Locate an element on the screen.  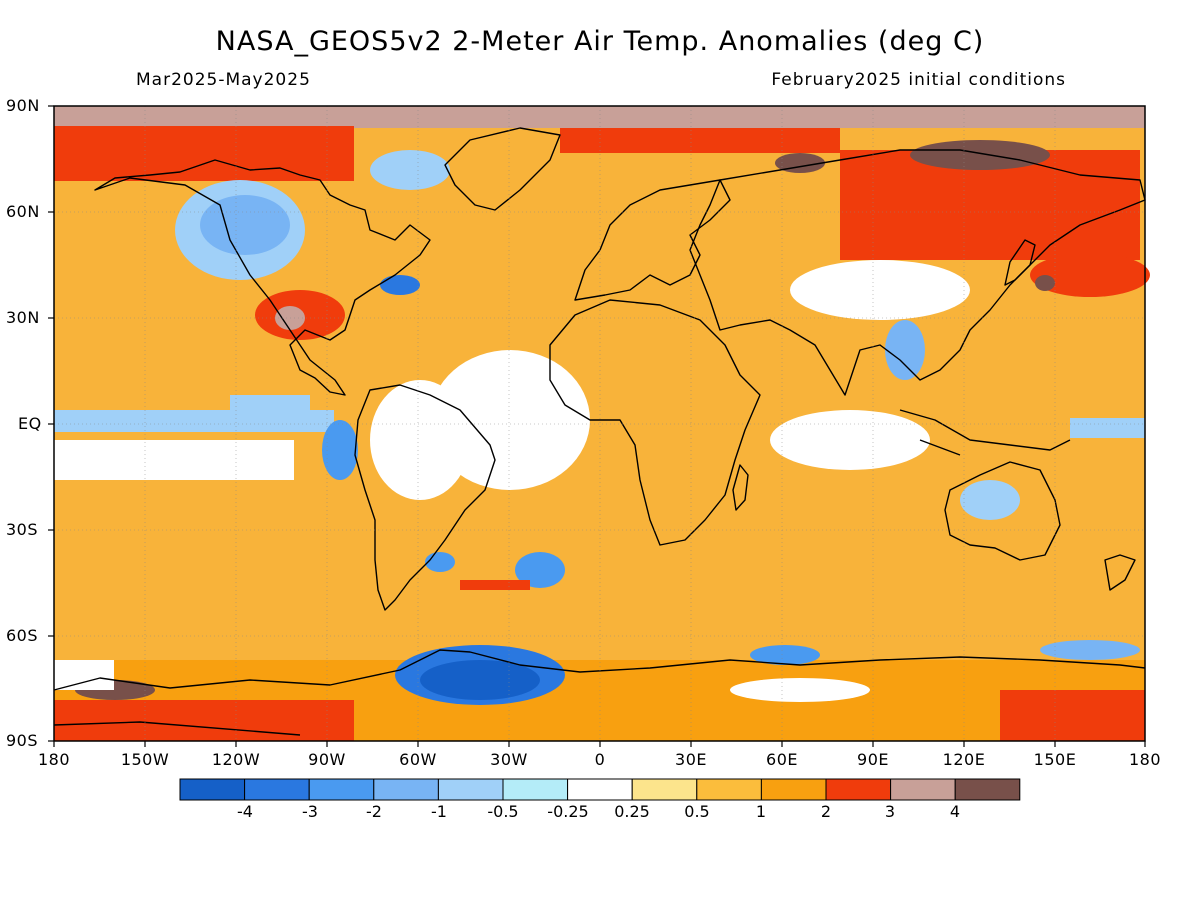
colorbar is located at coordinates (600, 789).